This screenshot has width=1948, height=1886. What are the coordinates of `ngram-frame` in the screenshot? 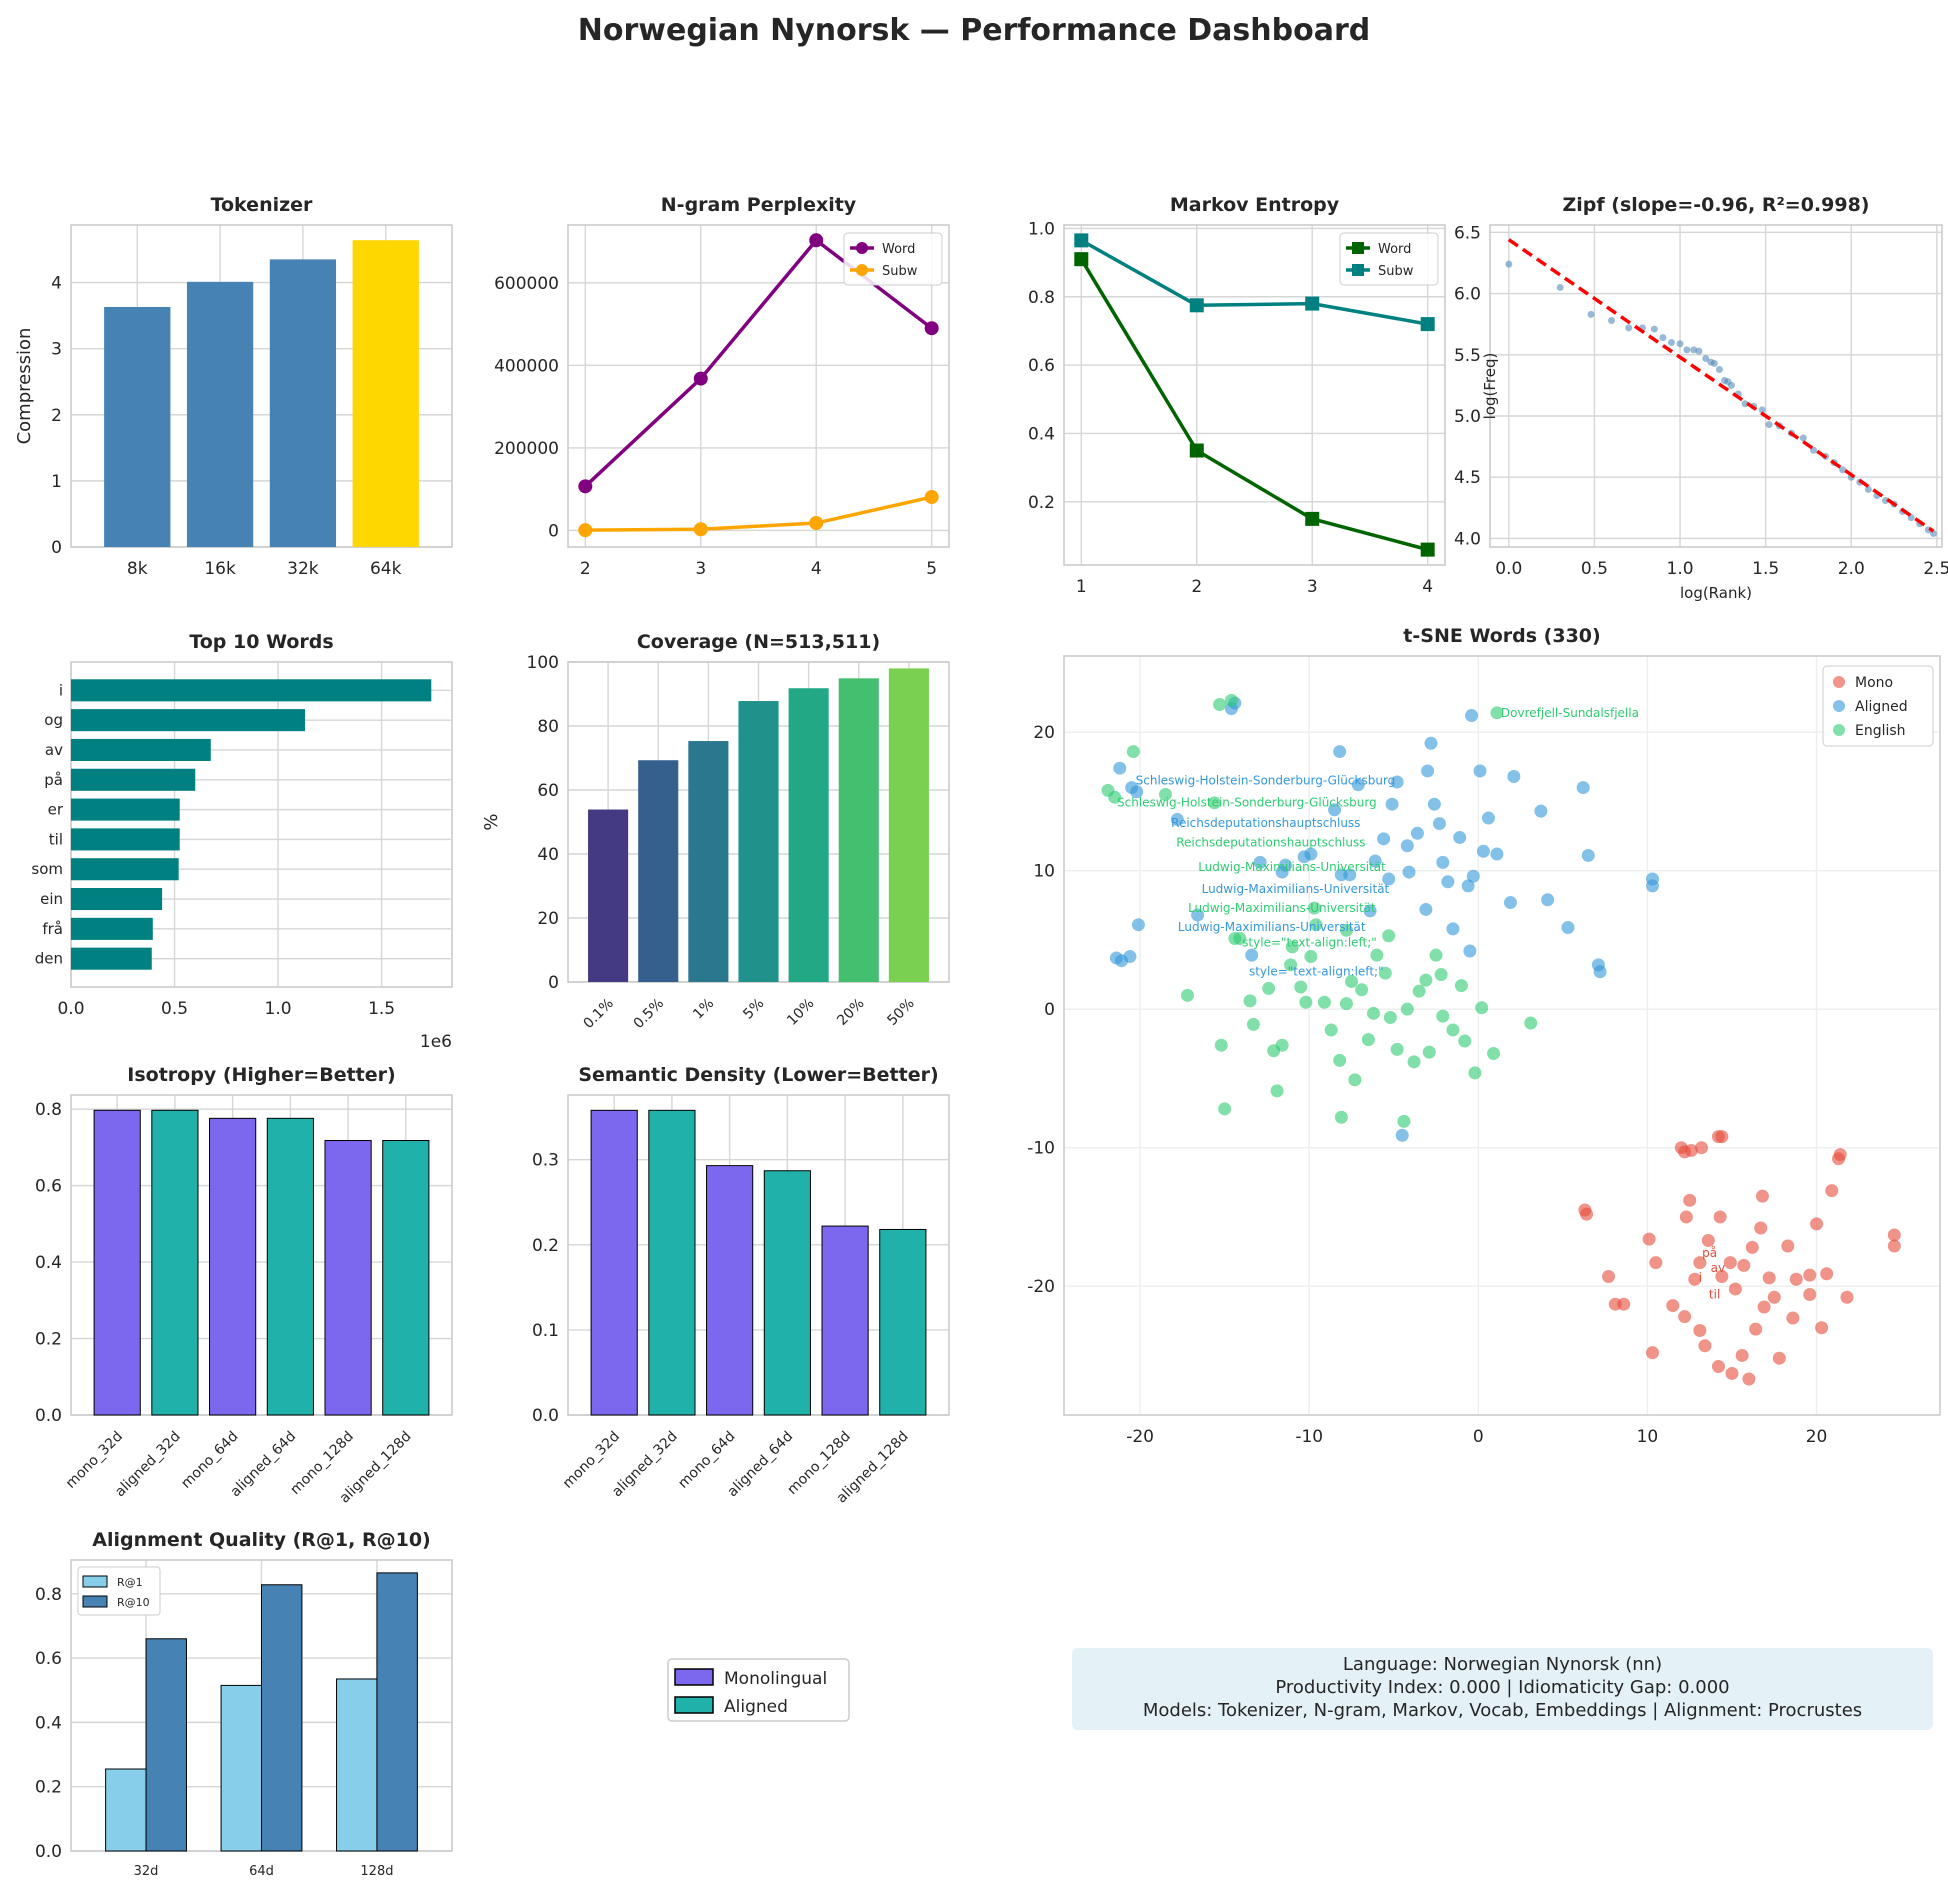 It's located at (758, 386).